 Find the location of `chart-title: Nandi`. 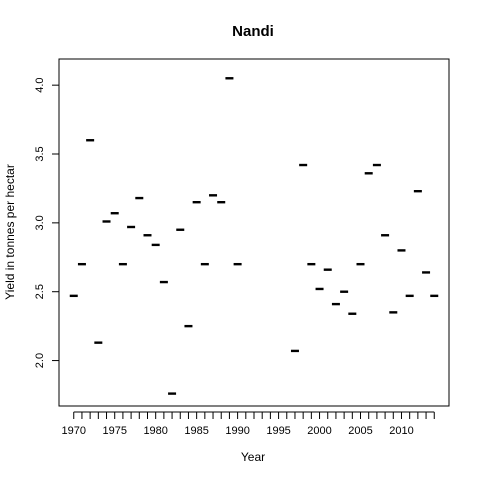

chart-title: Nandi is located at coordinates (253, 31).